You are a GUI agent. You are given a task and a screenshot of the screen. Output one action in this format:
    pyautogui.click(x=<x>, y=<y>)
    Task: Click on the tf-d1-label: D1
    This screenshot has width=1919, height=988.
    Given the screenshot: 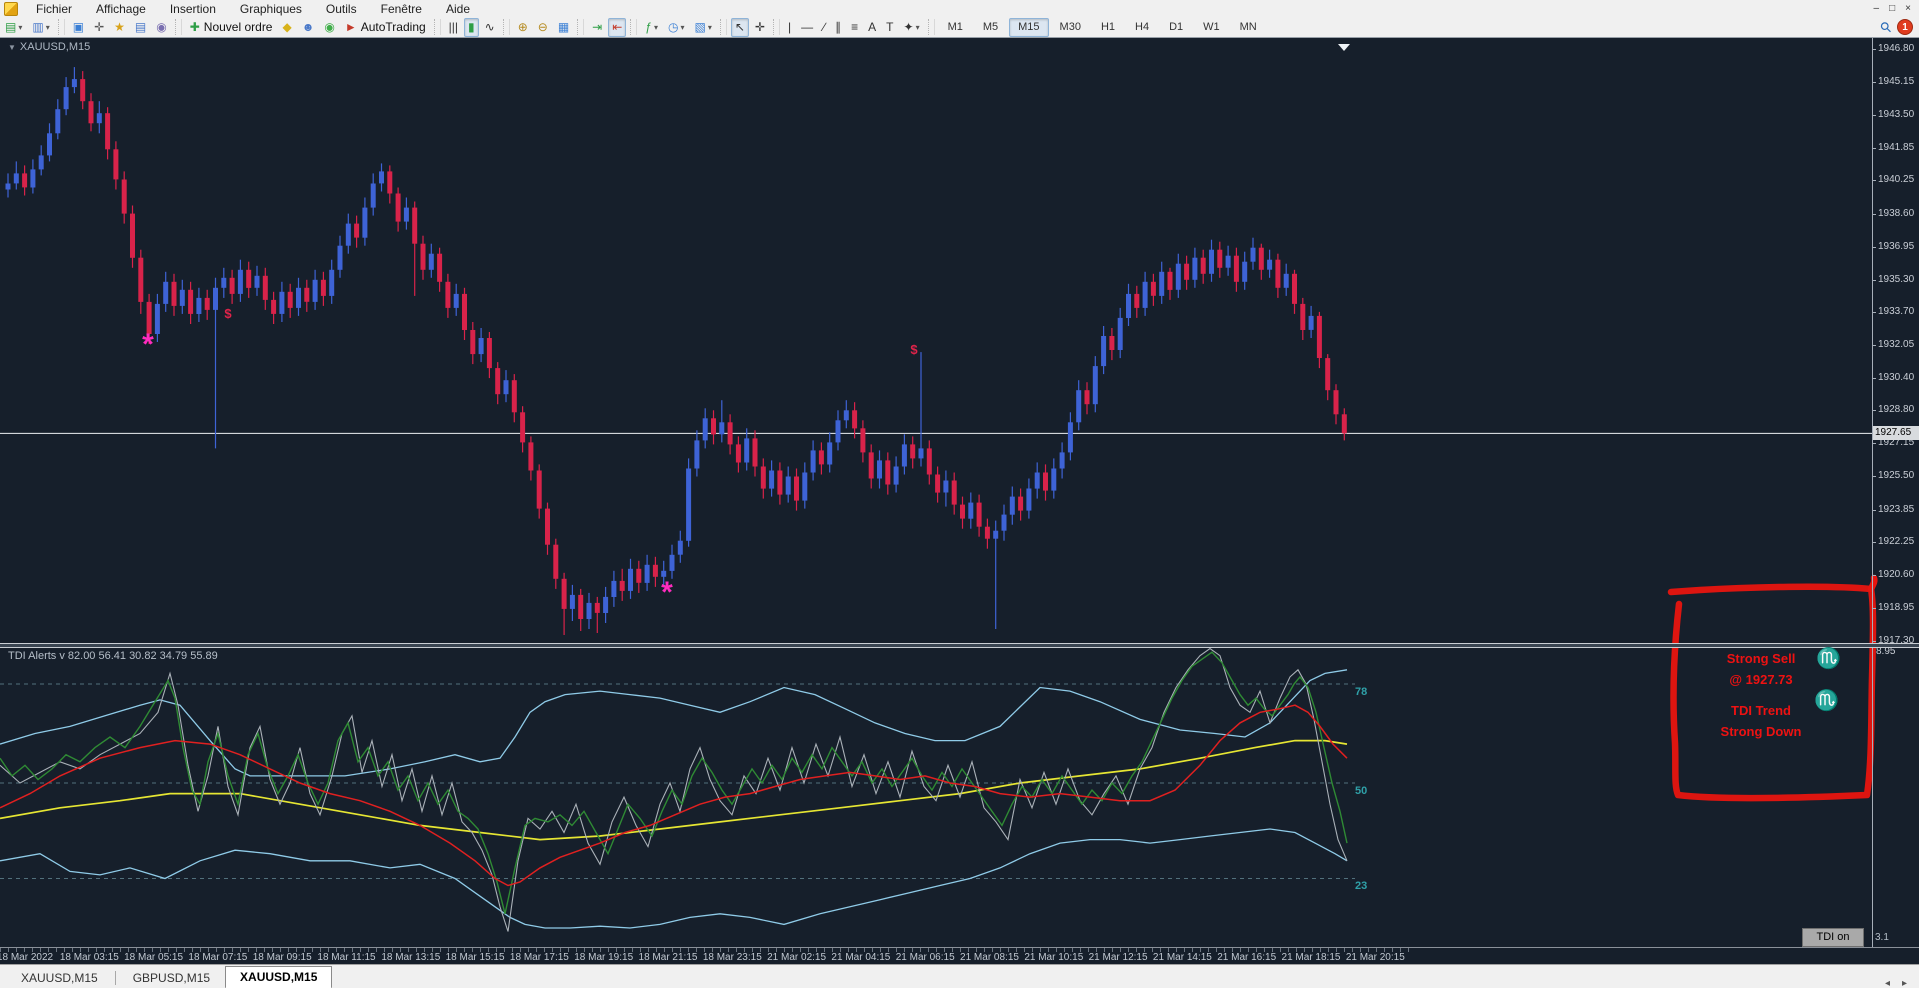 What is the action you would take?
    pyautogui.click(x=1176, y=27)
    